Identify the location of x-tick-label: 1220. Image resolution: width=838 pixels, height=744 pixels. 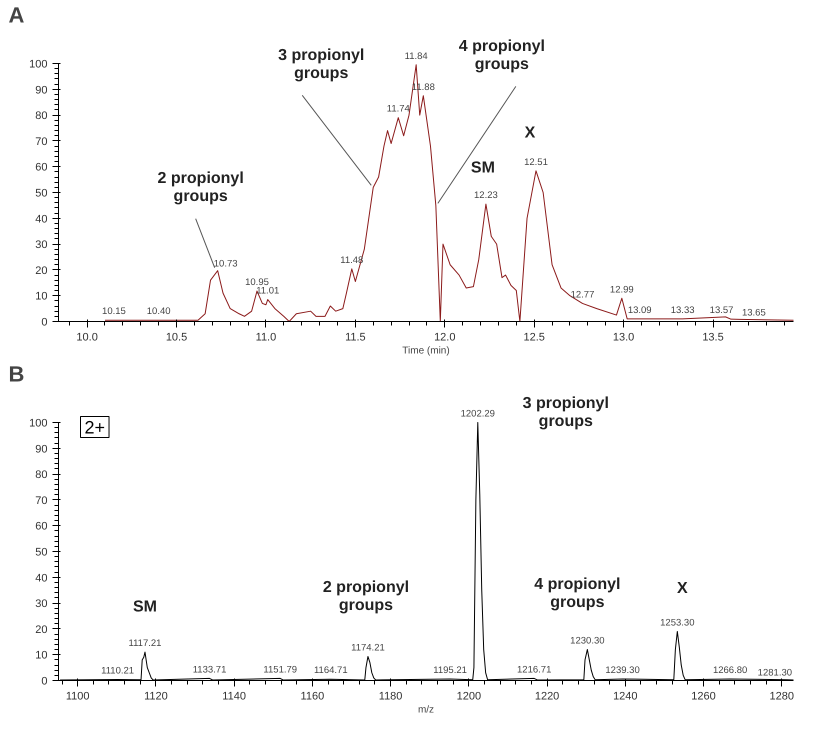
(547, 696).